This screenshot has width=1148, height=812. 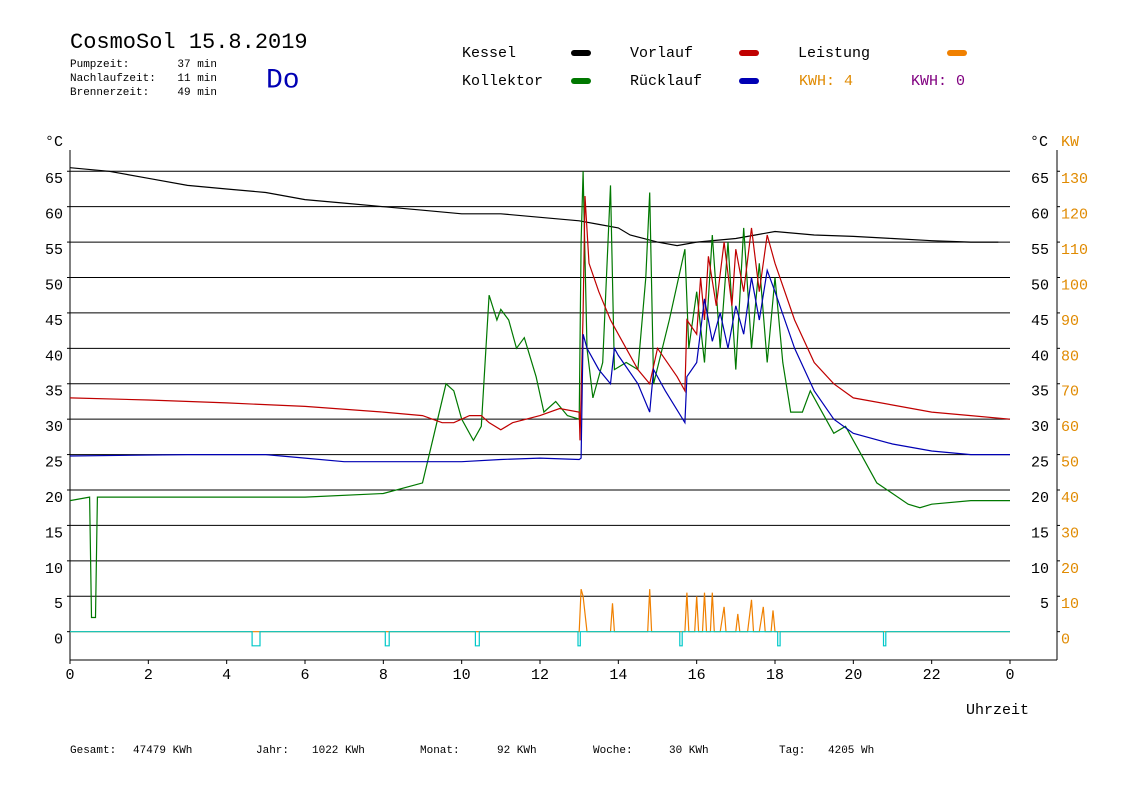 I want to click on y2-tick-label: 60, so click(x=1070, y=427).